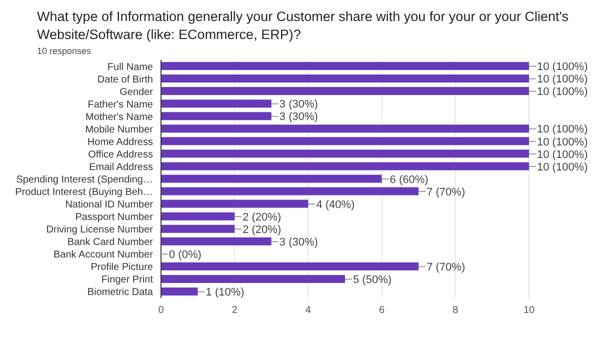 The height and width of the screenshot is (343, 597). What do you see at coordinates (110, 242) in the screenshot?
I see `y-tick-label: Bank Card Number` at bounding box center [110, 242].